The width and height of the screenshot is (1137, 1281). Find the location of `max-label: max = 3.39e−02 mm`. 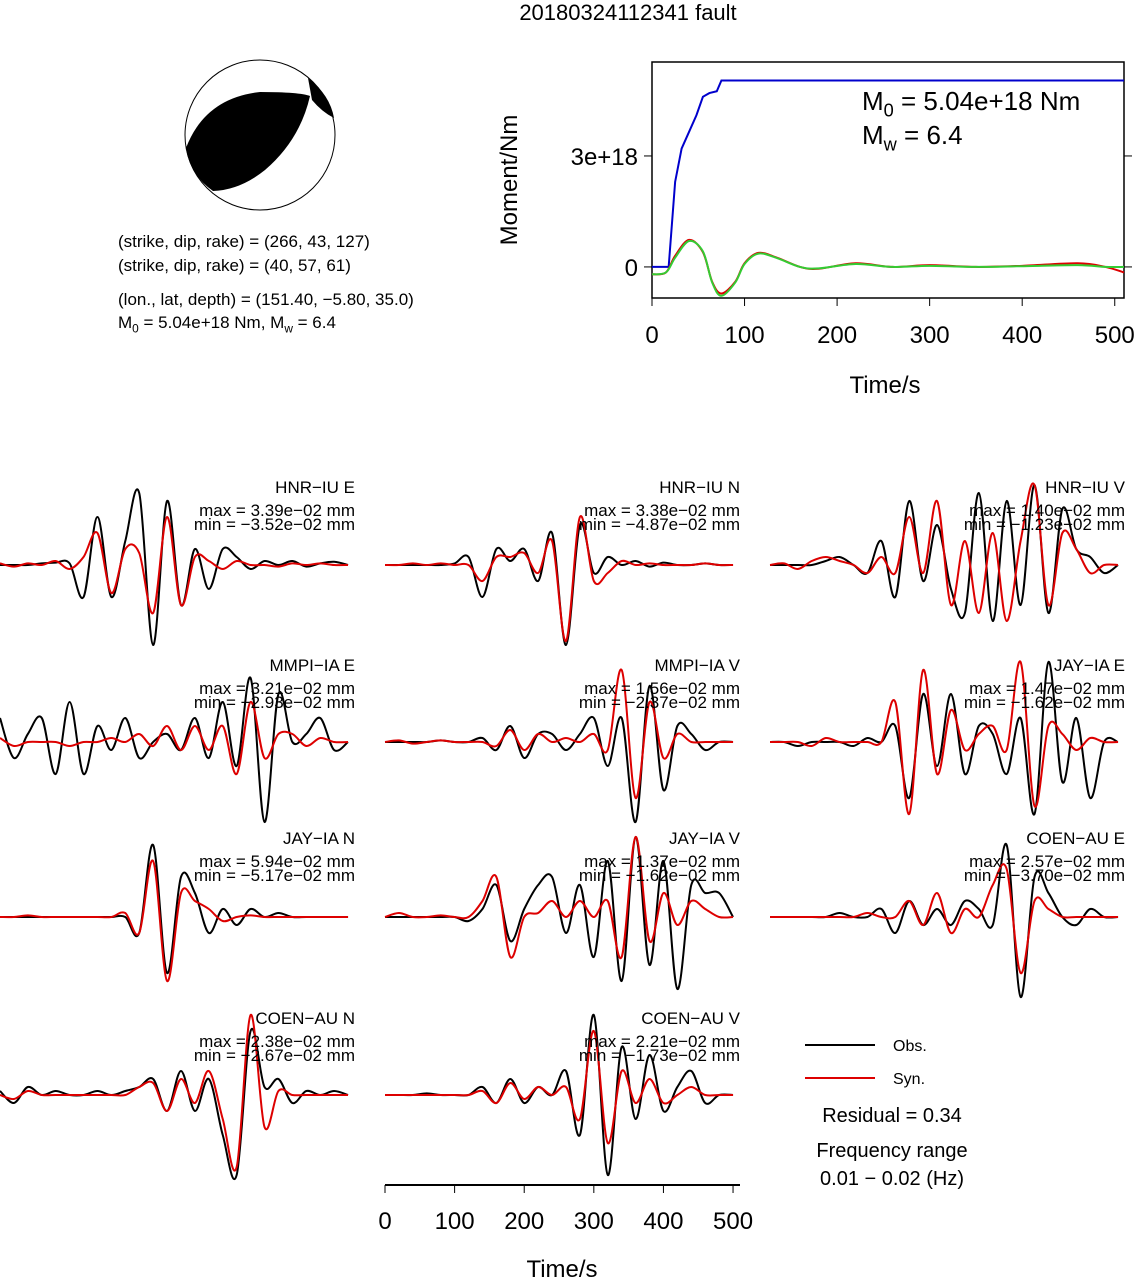

max-label: max = 3.39e−02 mm is located at coordinates (277, 510).